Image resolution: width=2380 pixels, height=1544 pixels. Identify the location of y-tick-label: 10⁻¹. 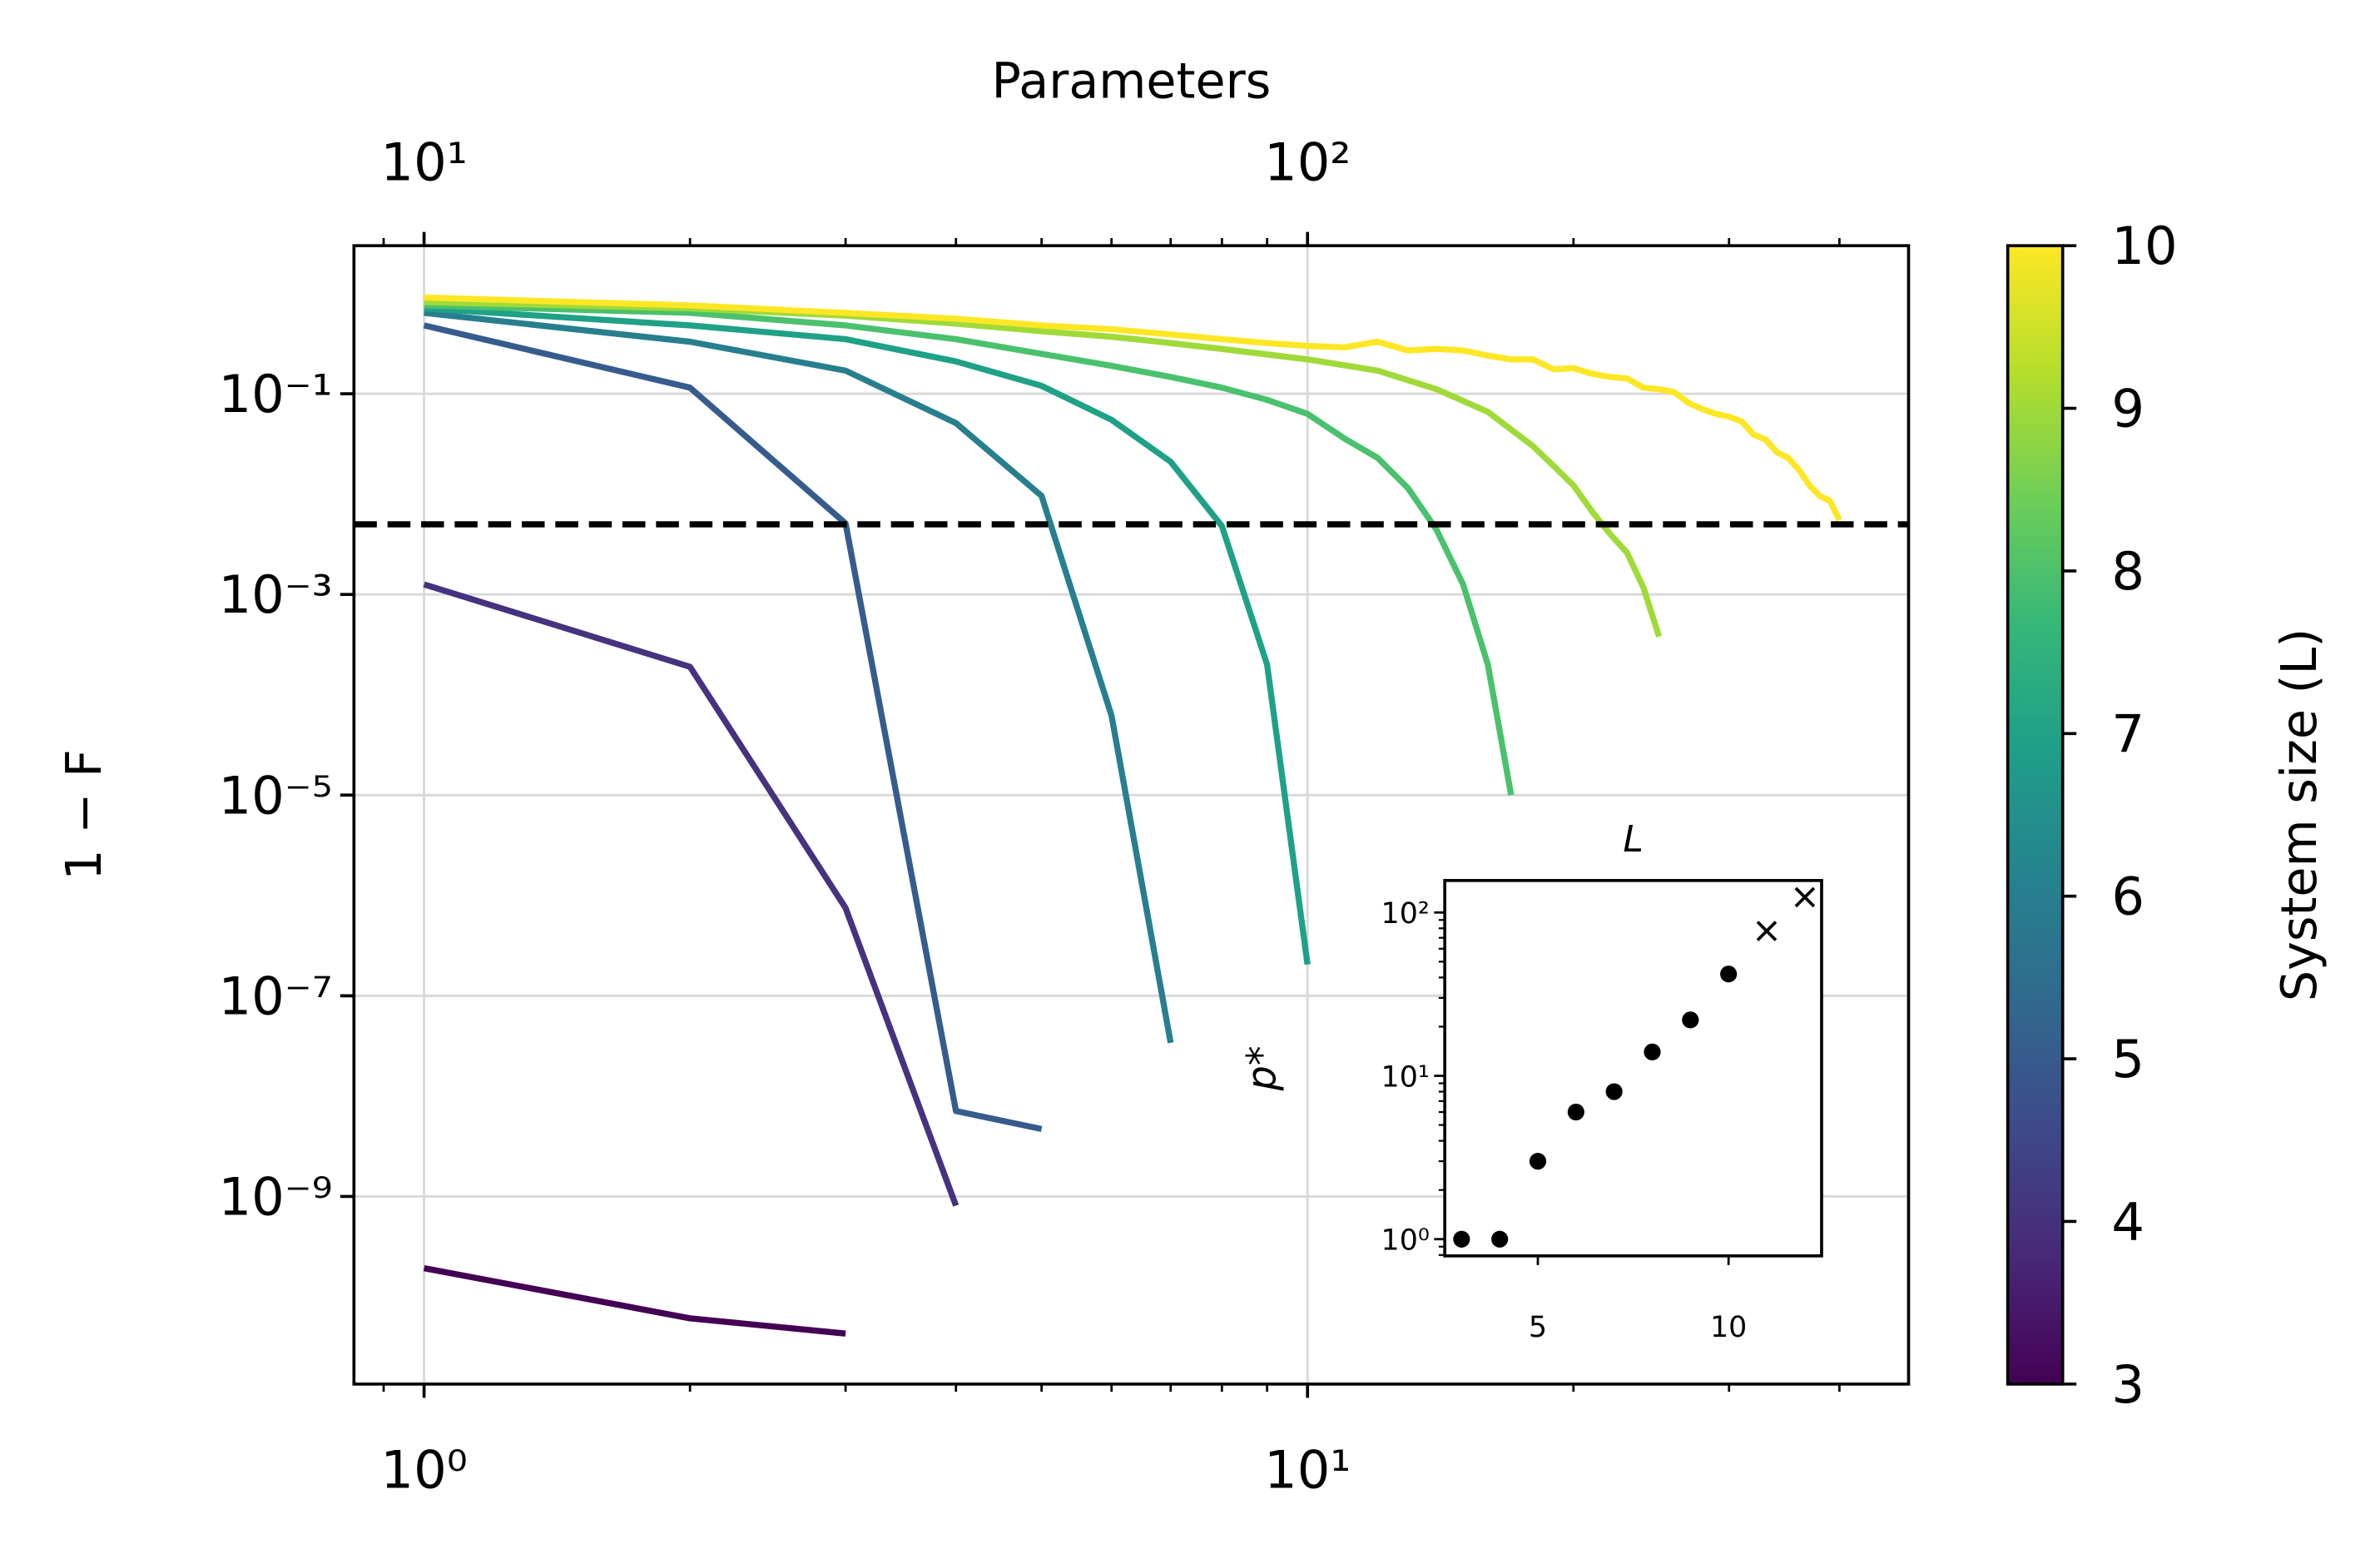
(275, 394).